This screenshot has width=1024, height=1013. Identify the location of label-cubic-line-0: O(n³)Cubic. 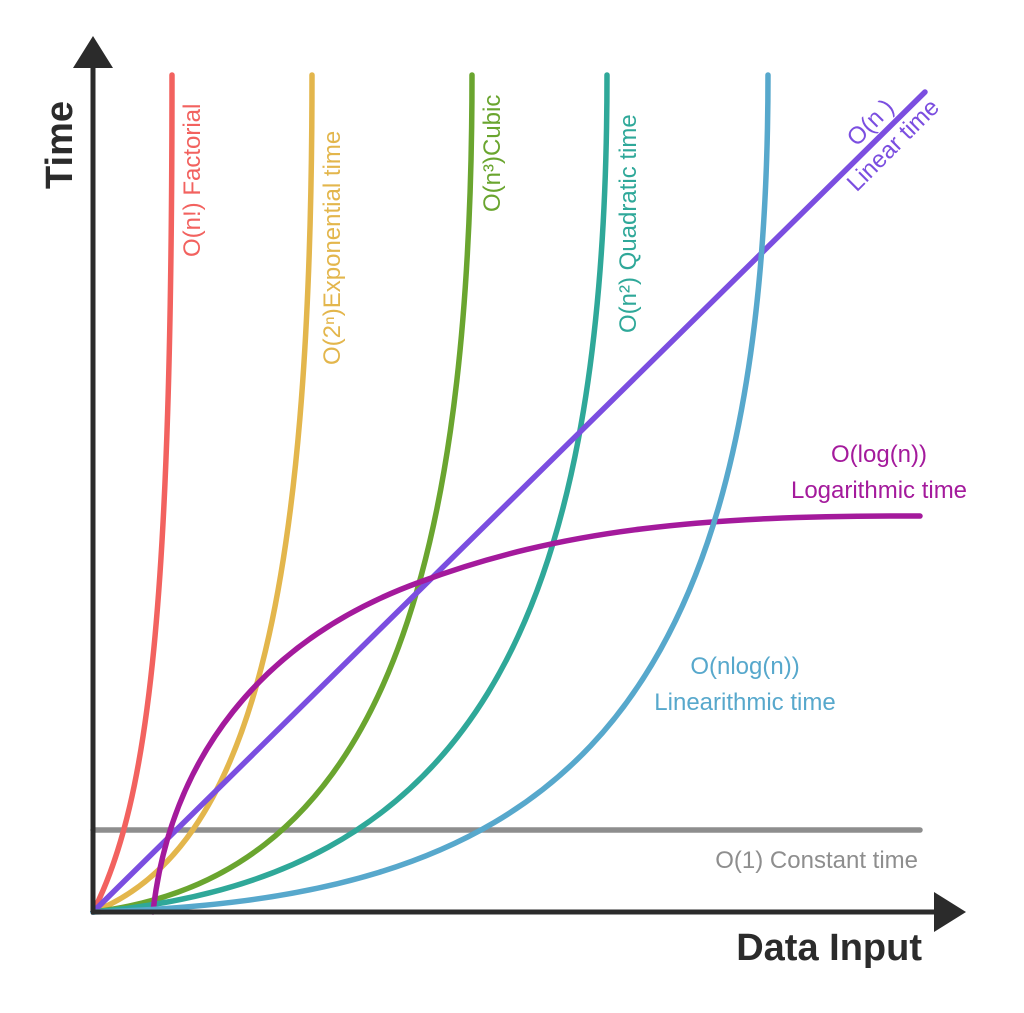
(492, 153).